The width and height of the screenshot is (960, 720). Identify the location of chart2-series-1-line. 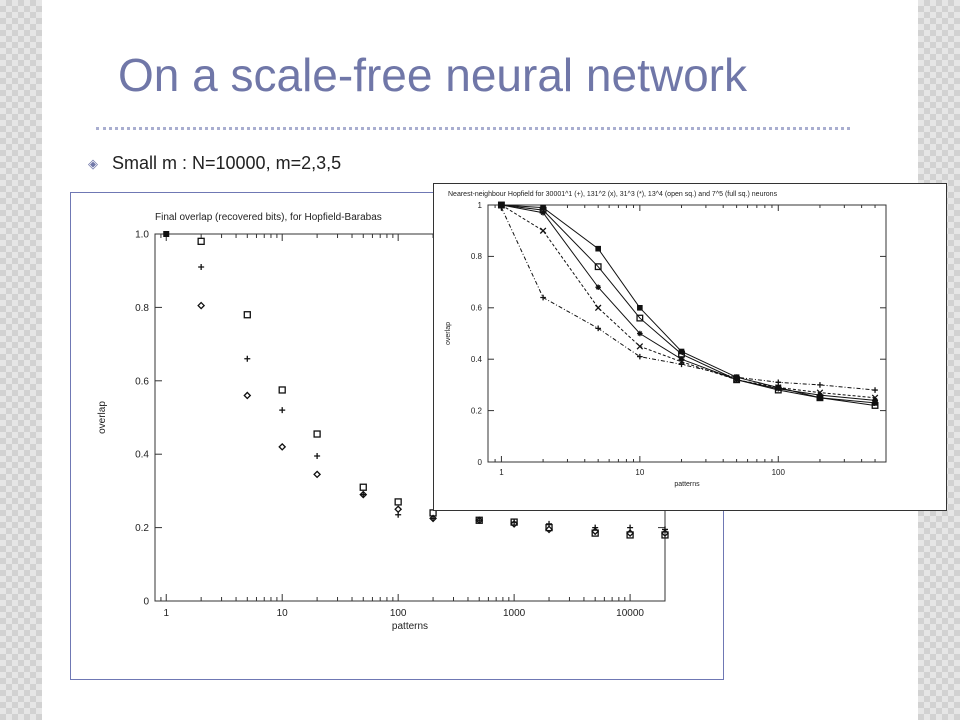
(688, 305).